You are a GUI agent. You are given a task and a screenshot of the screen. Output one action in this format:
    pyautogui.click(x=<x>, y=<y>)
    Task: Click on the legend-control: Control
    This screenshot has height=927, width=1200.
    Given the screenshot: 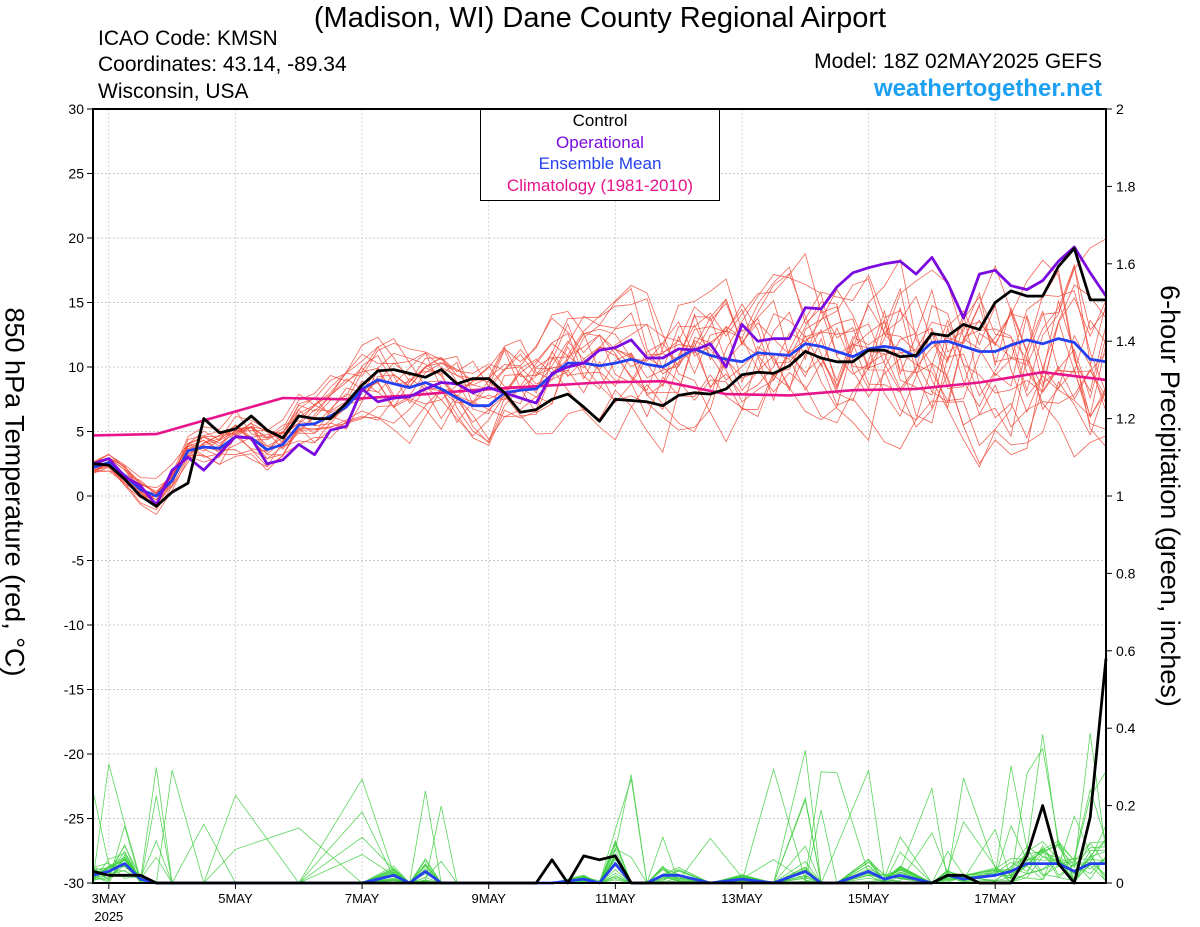 What is the action you would take?
    pyautogui.click(x=600, y=120)
    